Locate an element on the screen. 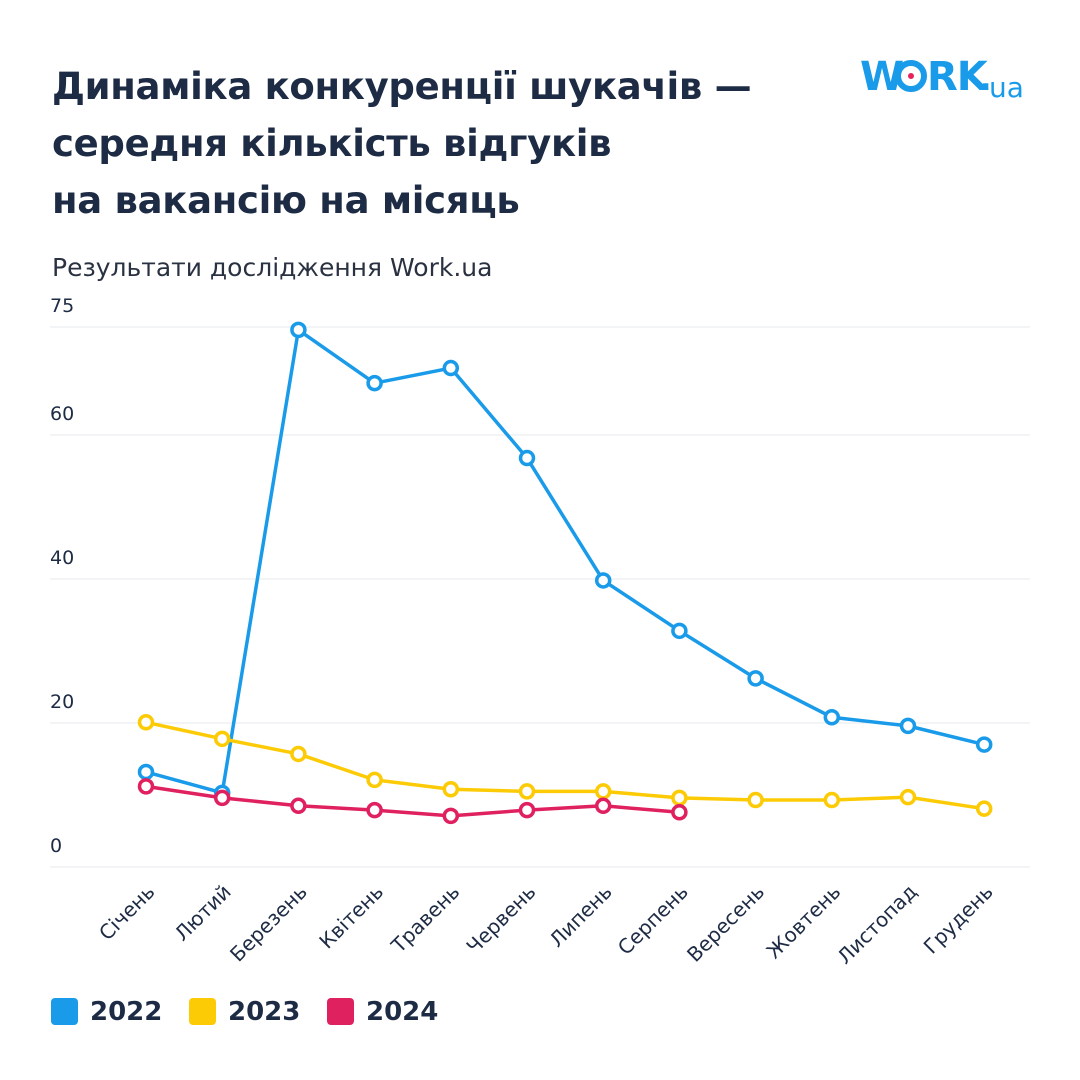  x-tick-label-1: Січень is located at coordinates (126, 912).